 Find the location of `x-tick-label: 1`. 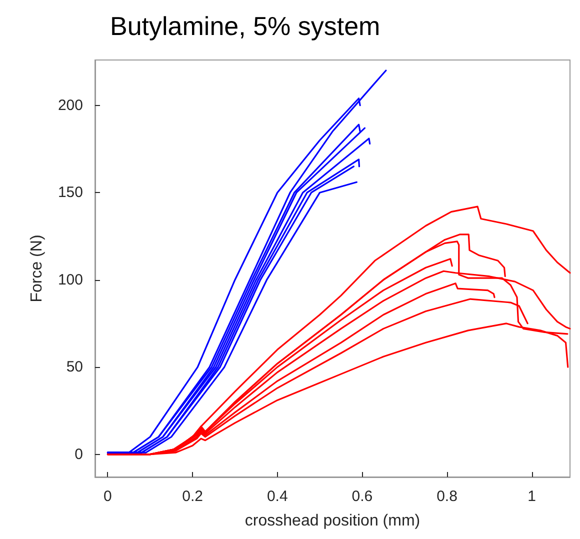

x-tick-label: 1 is located at coordinates (532, 496).